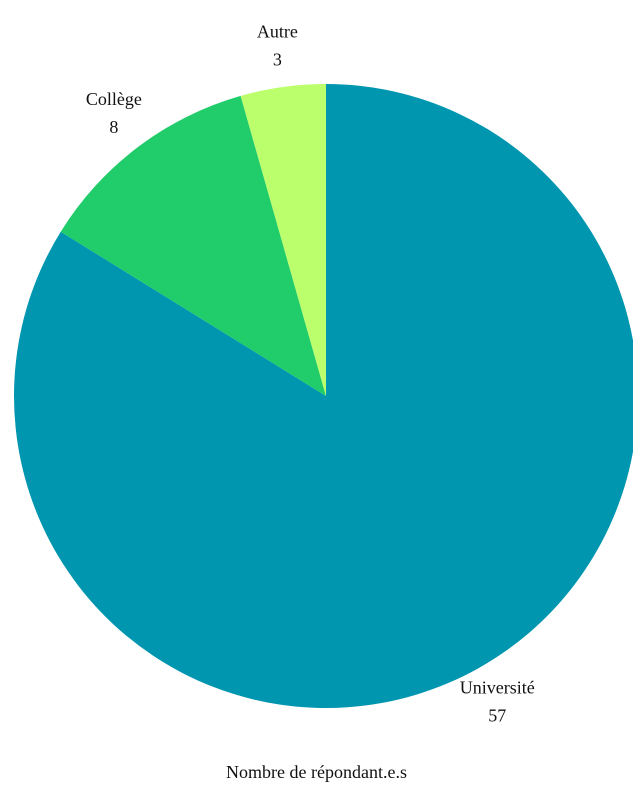 This screenshot has width=633, height=790. Describe the element at coordinates (277, 59) in the screenshot. I see `pie-label-value: 3` at that location.